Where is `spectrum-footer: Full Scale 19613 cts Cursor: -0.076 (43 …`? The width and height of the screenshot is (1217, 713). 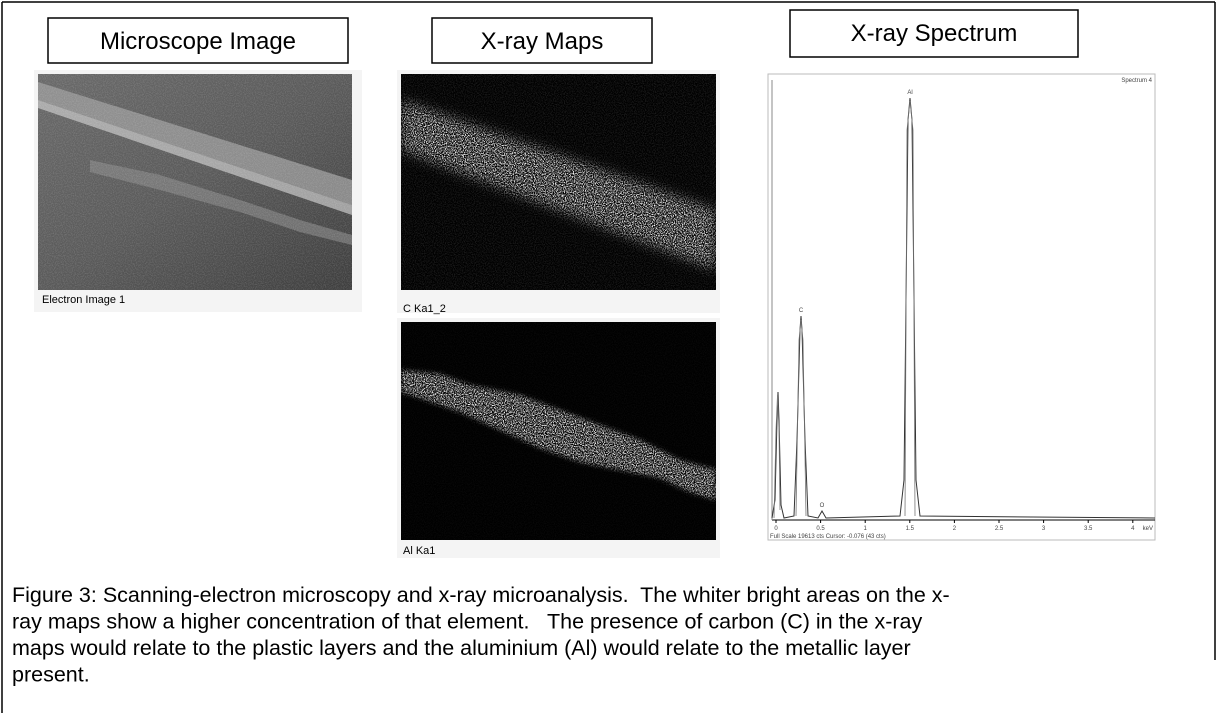 spectrum-footer: Full Scale 19613 cts Cursor: -0.076 (43 … is located at coordinates (828, 537).